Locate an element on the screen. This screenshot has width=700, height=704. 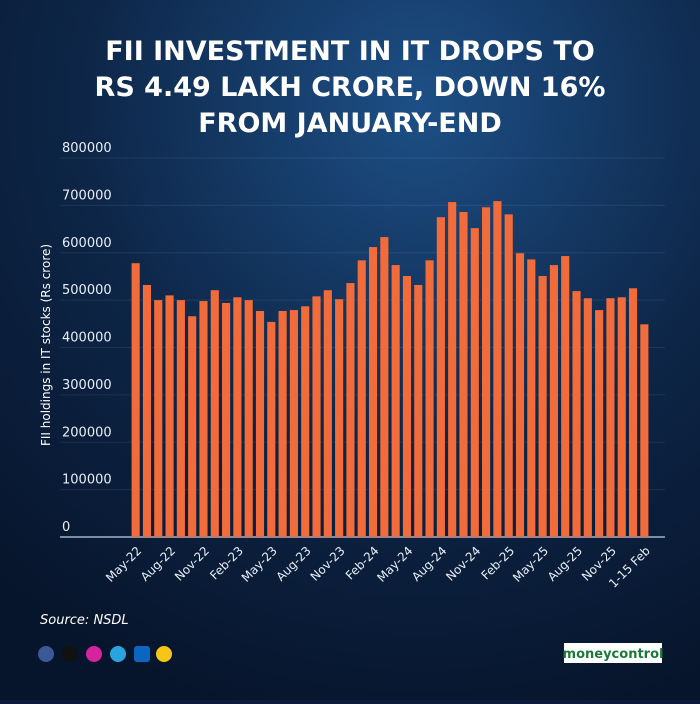
y-tick-label: 400000 is located at coordinates (87, 338).